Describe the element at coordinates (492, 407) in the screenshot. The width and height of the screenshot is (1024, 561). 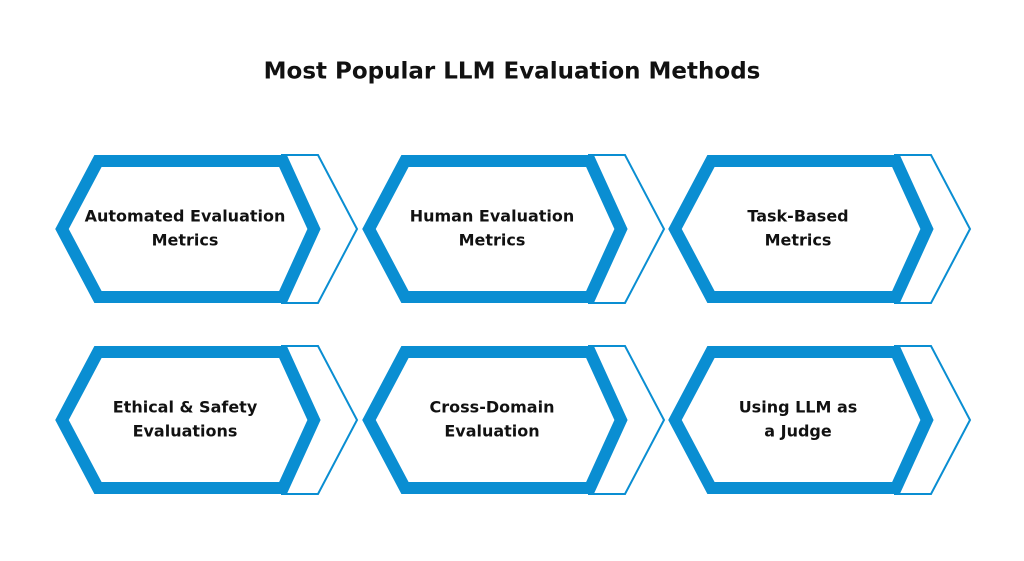
I see `item-label: Cross-Domain` at that location.